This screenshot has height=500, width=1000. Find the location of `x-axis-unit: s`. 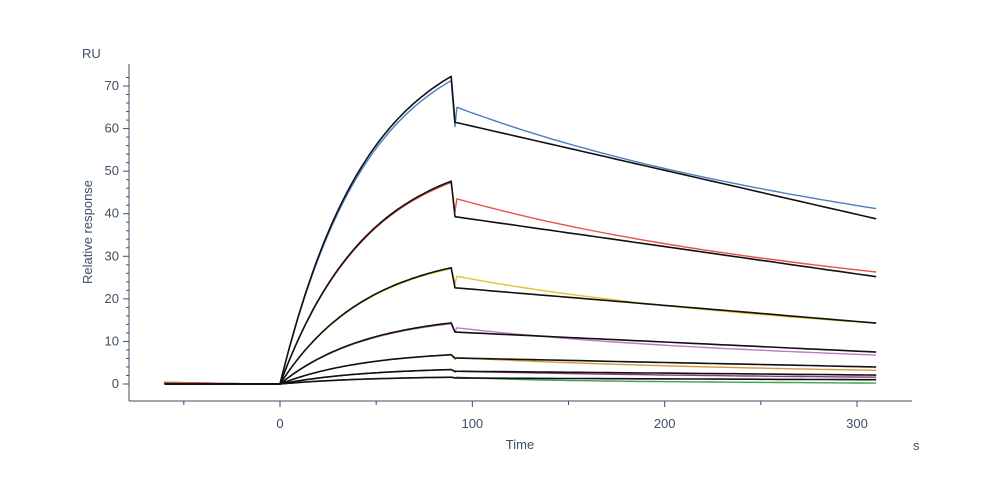

x-axis-unit: s is located at coordinates (916, 445).